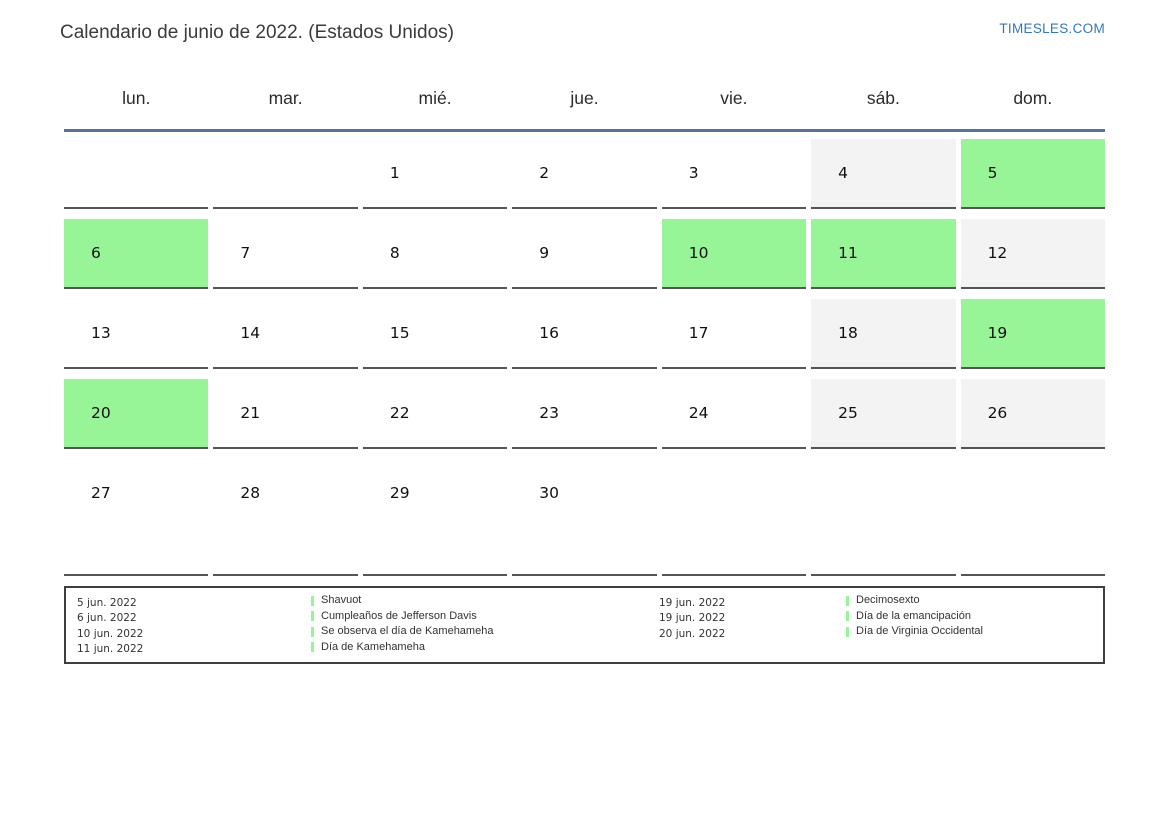 The width and height of the screenshot is (1169, 827). Describe the element at coordinates (883, 98) in the screenshot. I see `weekday-header-sb: sáb.` at that location.